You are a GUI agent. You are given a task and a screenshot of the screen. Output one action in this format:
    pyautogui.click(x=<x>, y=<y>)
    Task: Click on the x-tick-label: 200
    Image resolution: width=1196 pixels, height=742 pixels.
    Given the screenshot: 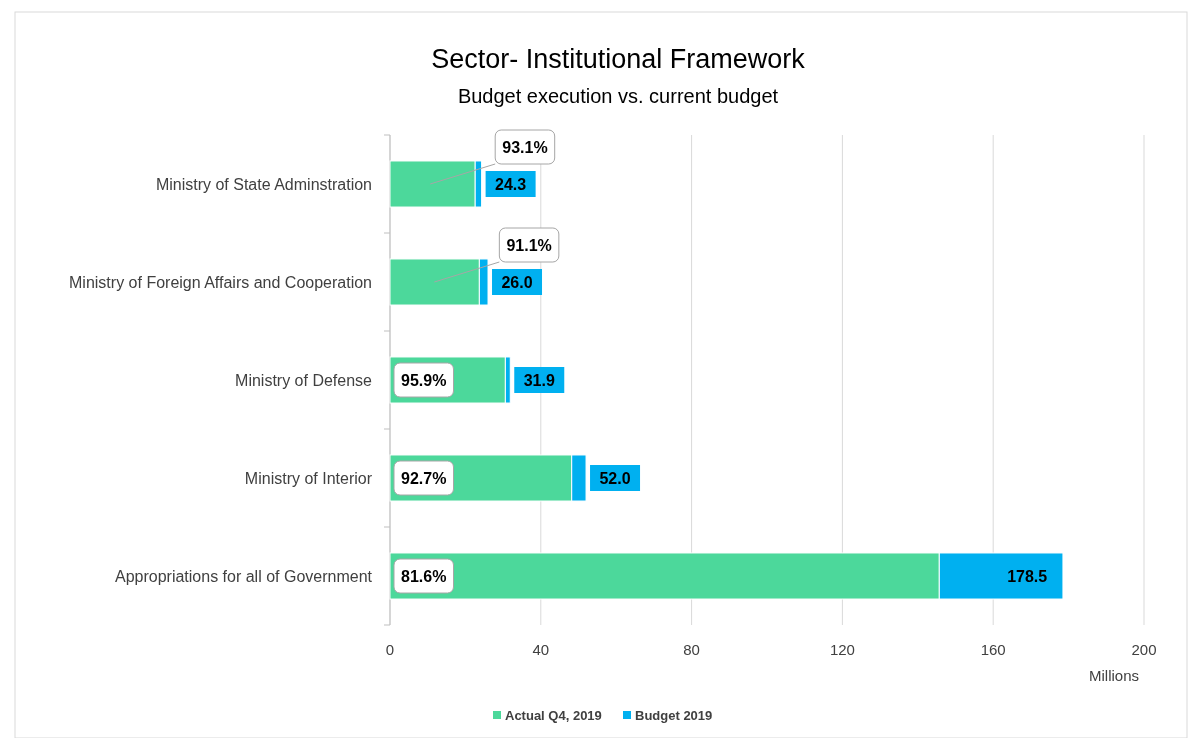 What is the action you would take?
    pyautogui.click(x=1144, y=649)
    